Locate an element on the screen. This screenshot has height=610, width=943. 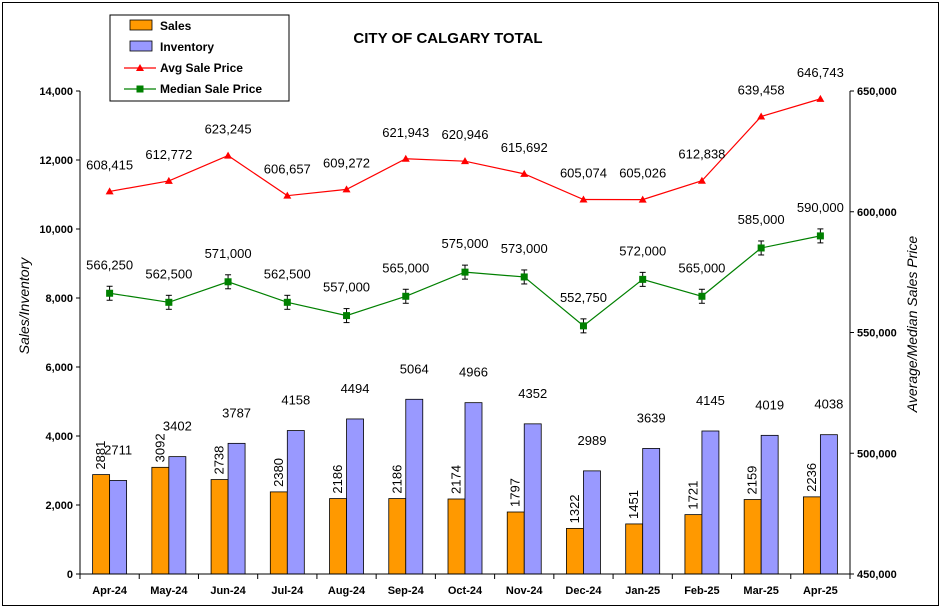
x-tick-label: Sep-24 is located at coordinates (406, 591).